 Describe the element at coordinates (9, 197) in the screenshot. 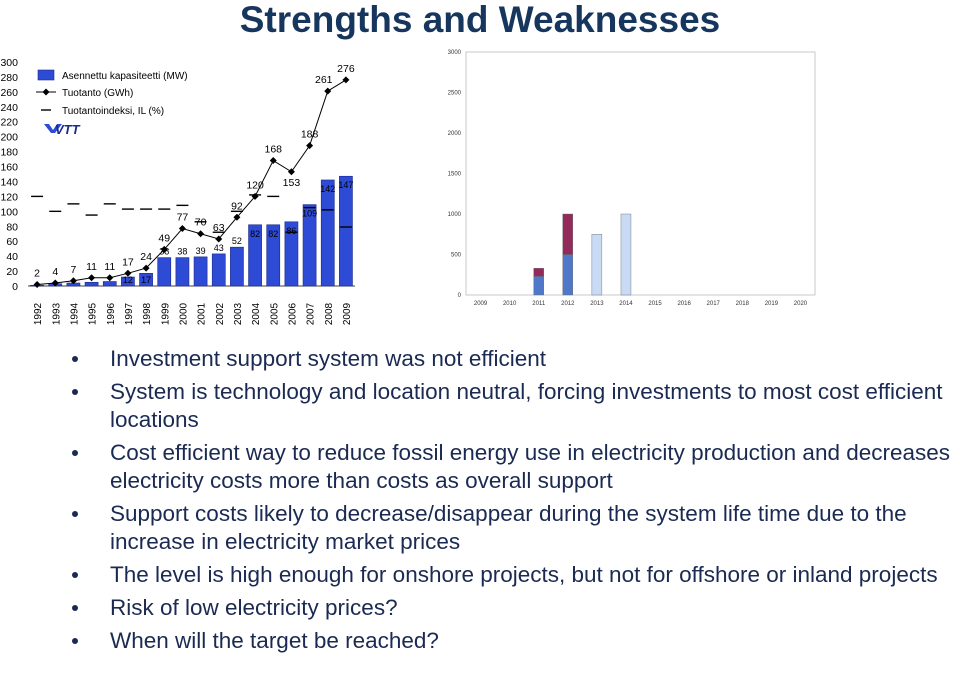

I see `y-tick-label: 120` at that location.